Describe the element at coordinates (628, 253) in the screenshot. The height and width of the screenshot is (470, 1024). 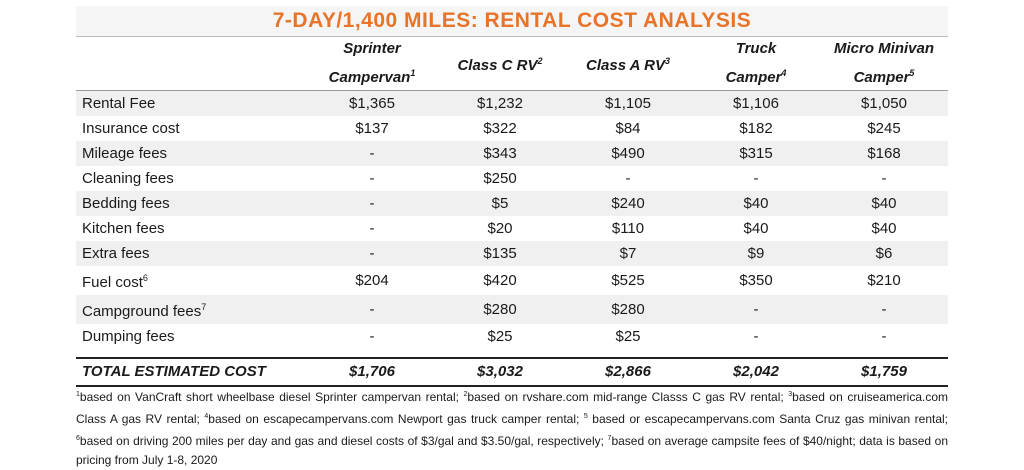
I see `cell-value: $7` at that location.